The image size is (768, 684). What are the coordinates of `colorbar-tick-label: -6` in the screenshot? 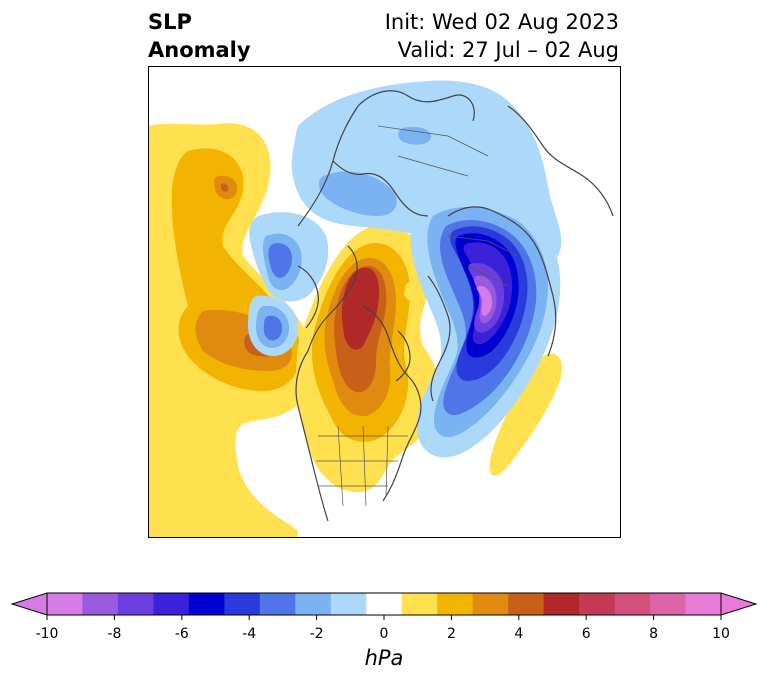 It's located at (182, 634).